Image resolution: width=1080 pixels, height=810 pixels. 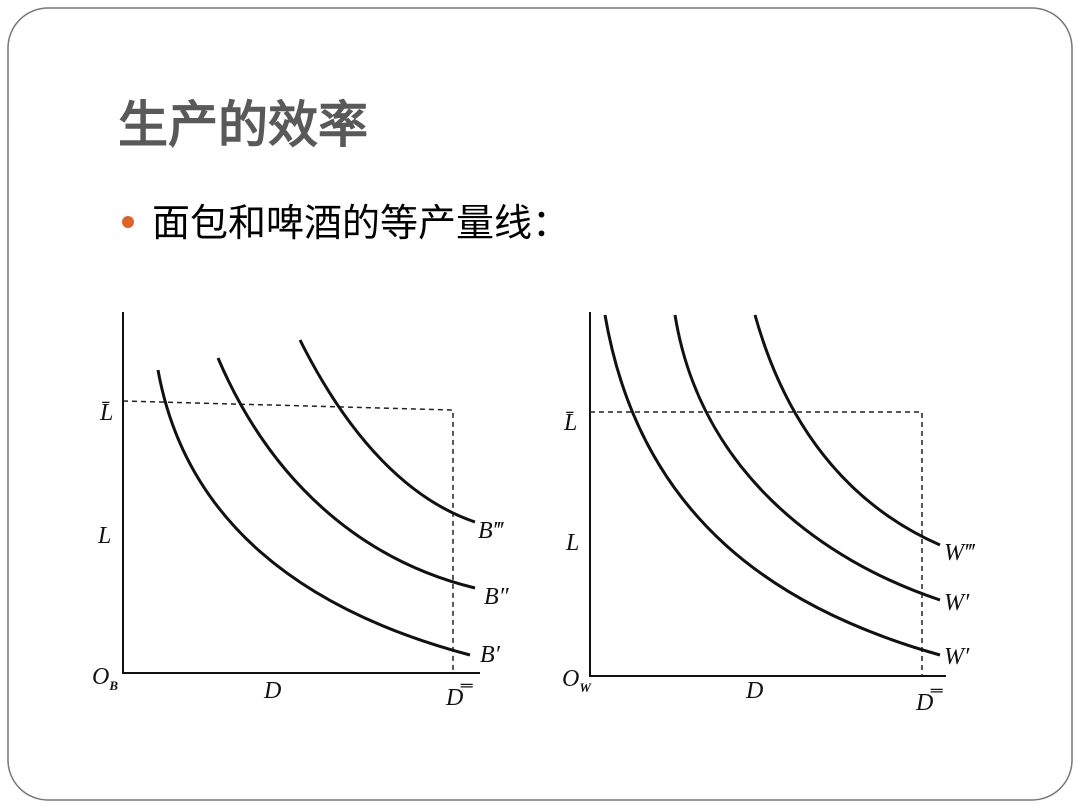 What do you see at coordinates (960, 553) in the screenshot?
I see `curve-label: W‴` at bounding box center [960, 553].